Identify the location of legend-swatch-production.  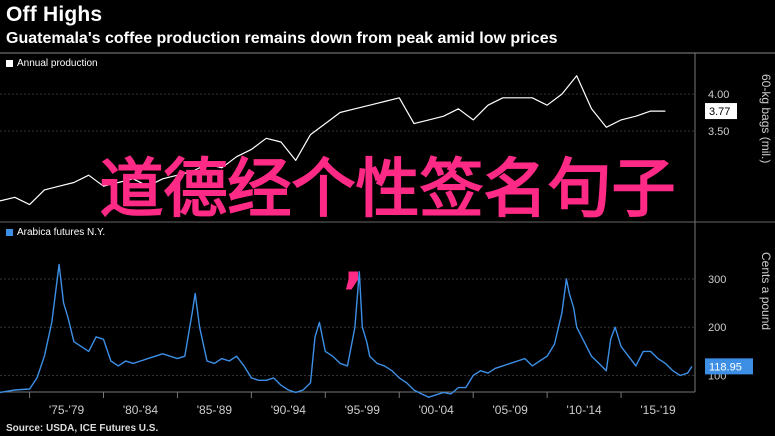
(9, 63).